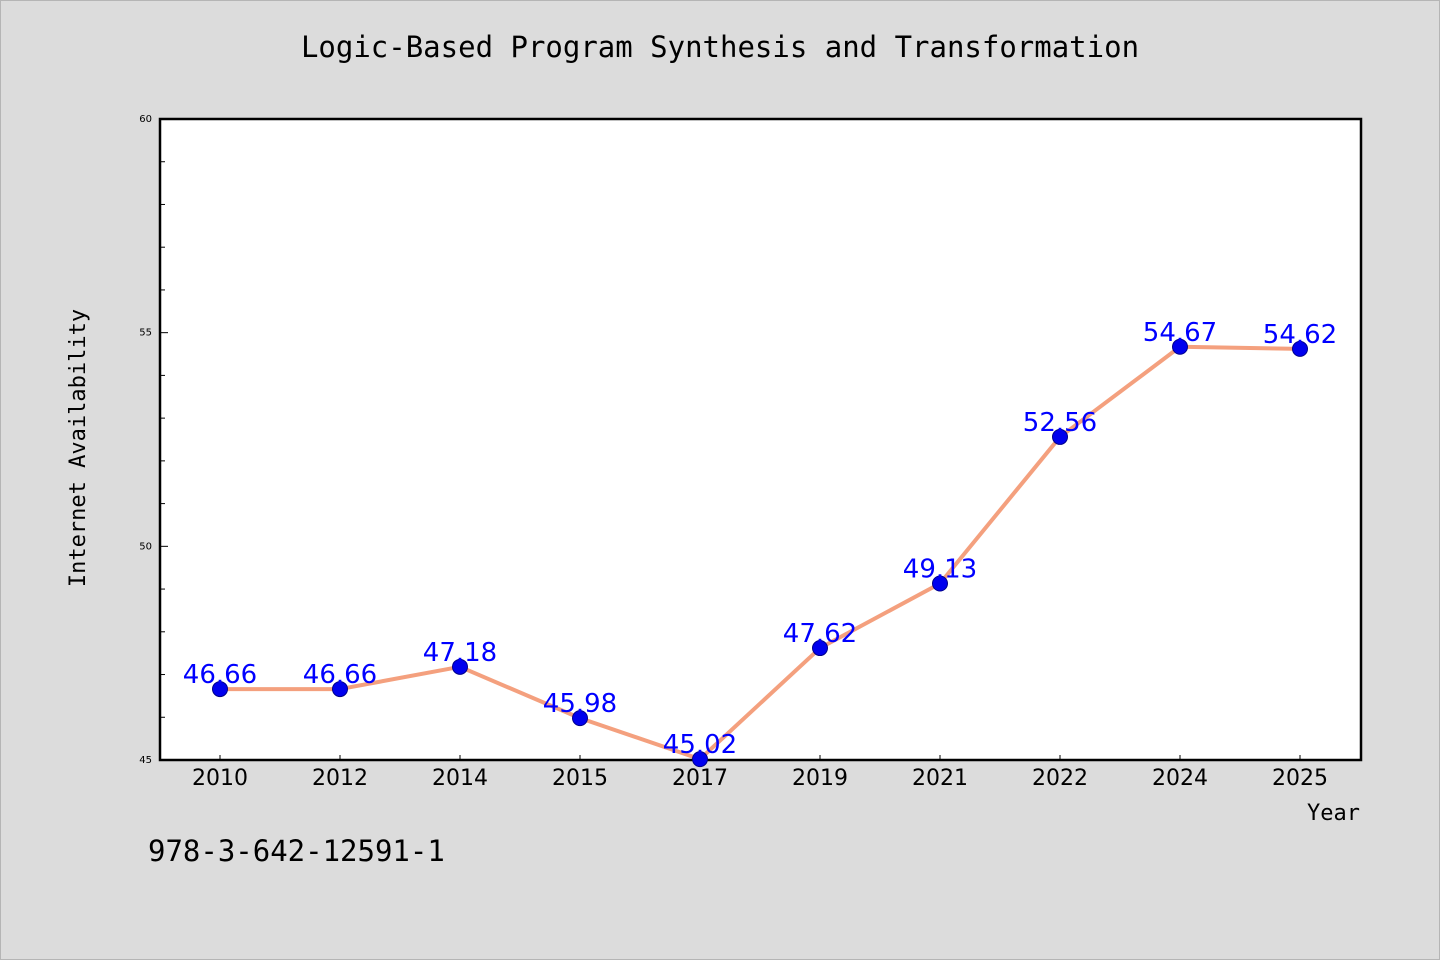  Describe the element at coordinates (1180, 333) in the screenshot. I see `data-label: 54.67` at that location.